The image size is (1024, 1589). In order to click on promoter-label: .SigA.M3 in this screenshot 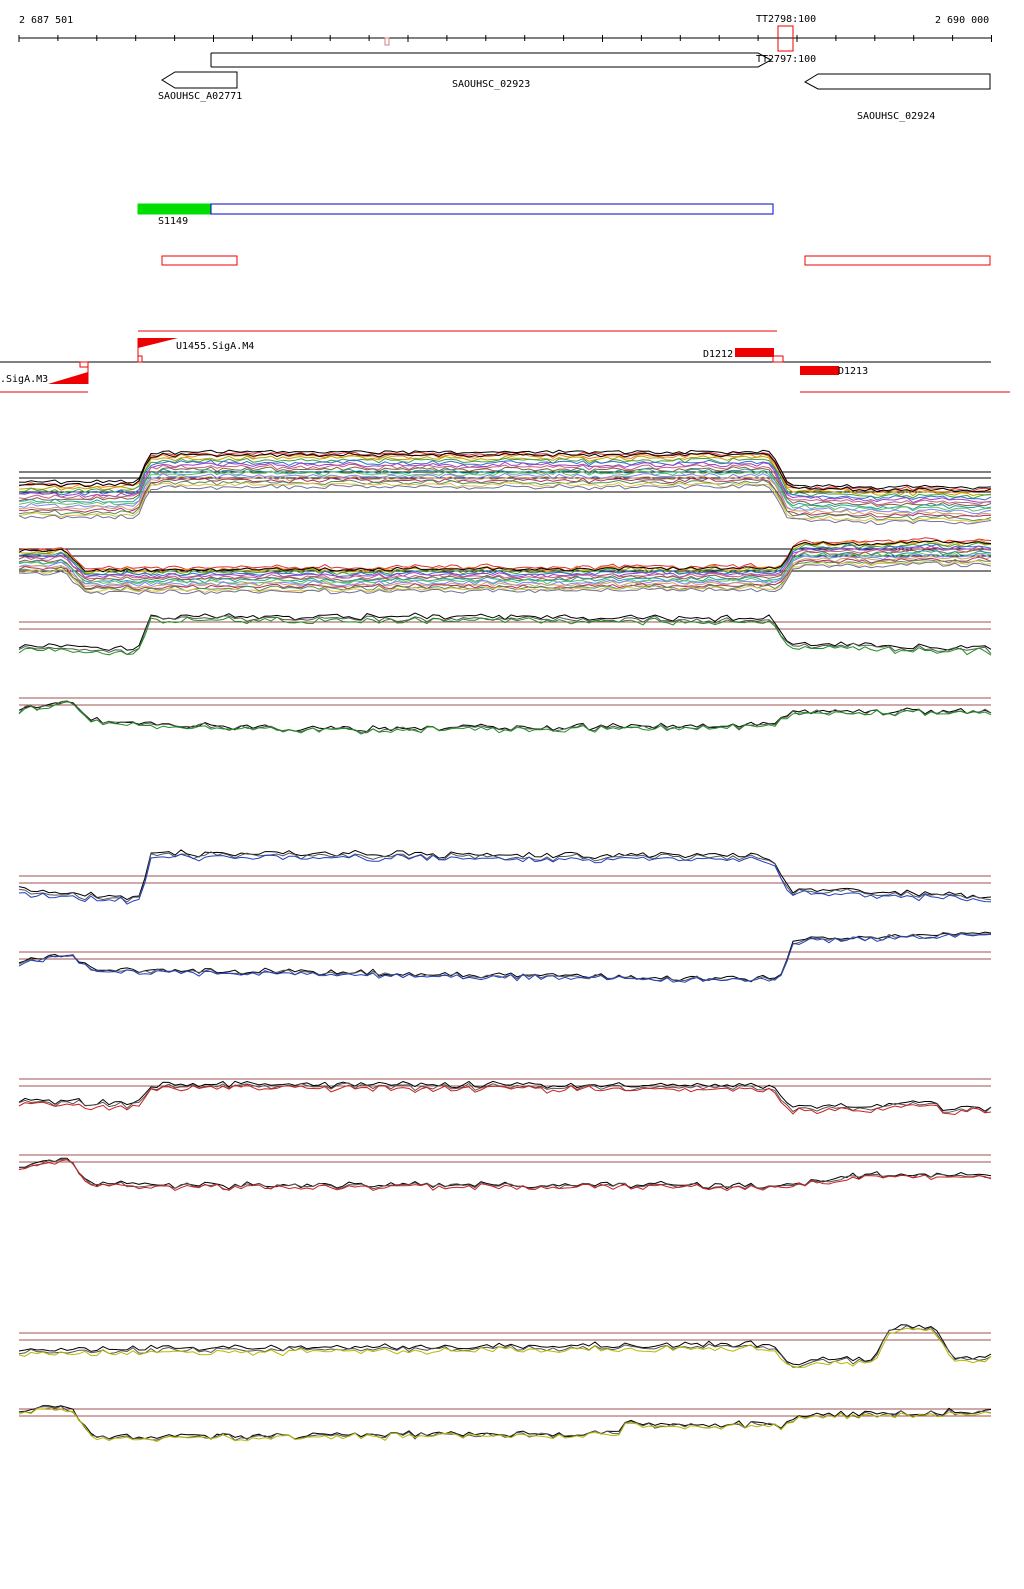, I will do `click(24, 379)`.